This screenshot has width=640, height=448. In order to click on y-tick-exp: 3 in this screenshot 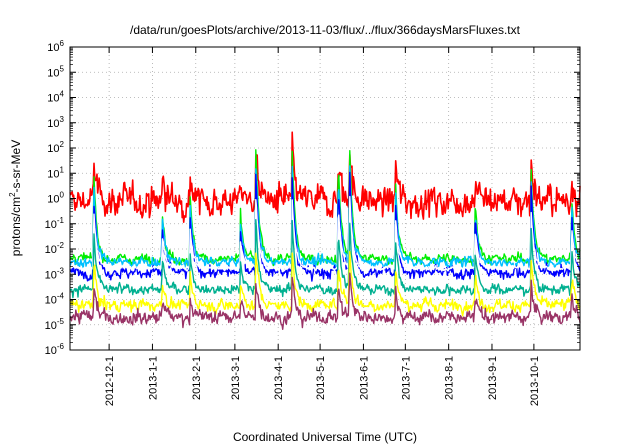, I will do `click(62, 119)`.